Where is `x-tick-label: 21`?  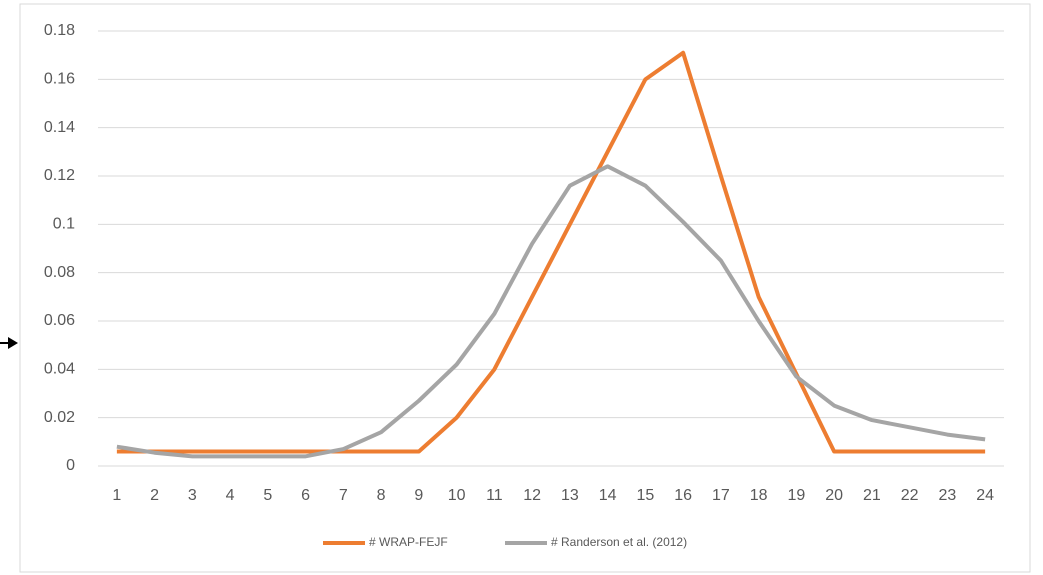
x-tick-label: 21 is located at coordinates (872, 495).